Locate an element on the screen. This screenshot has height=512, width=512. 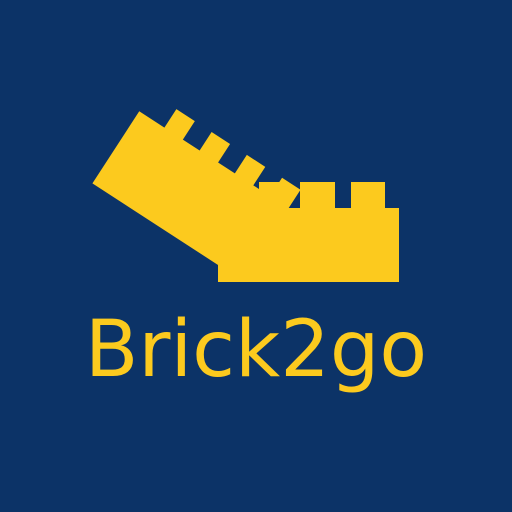
upright-brick-icon is located at coordinates (308, 232).